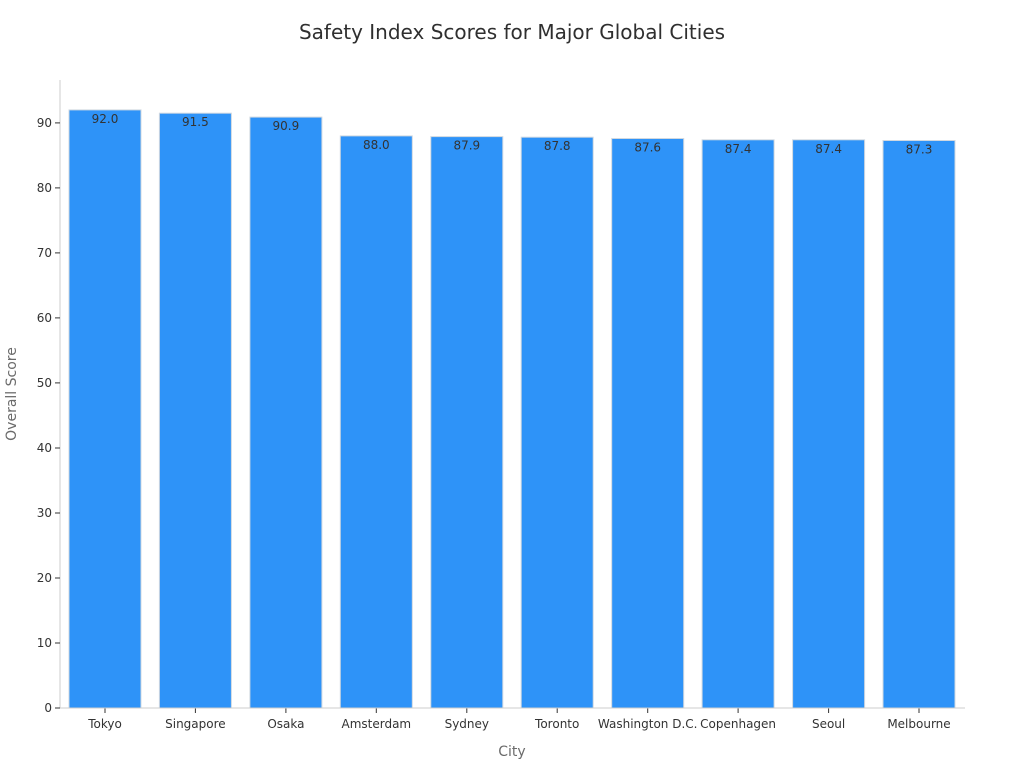  Describe the element at coordinates (286, 412) in the screenshot. I see `bar-osaka` at that location.